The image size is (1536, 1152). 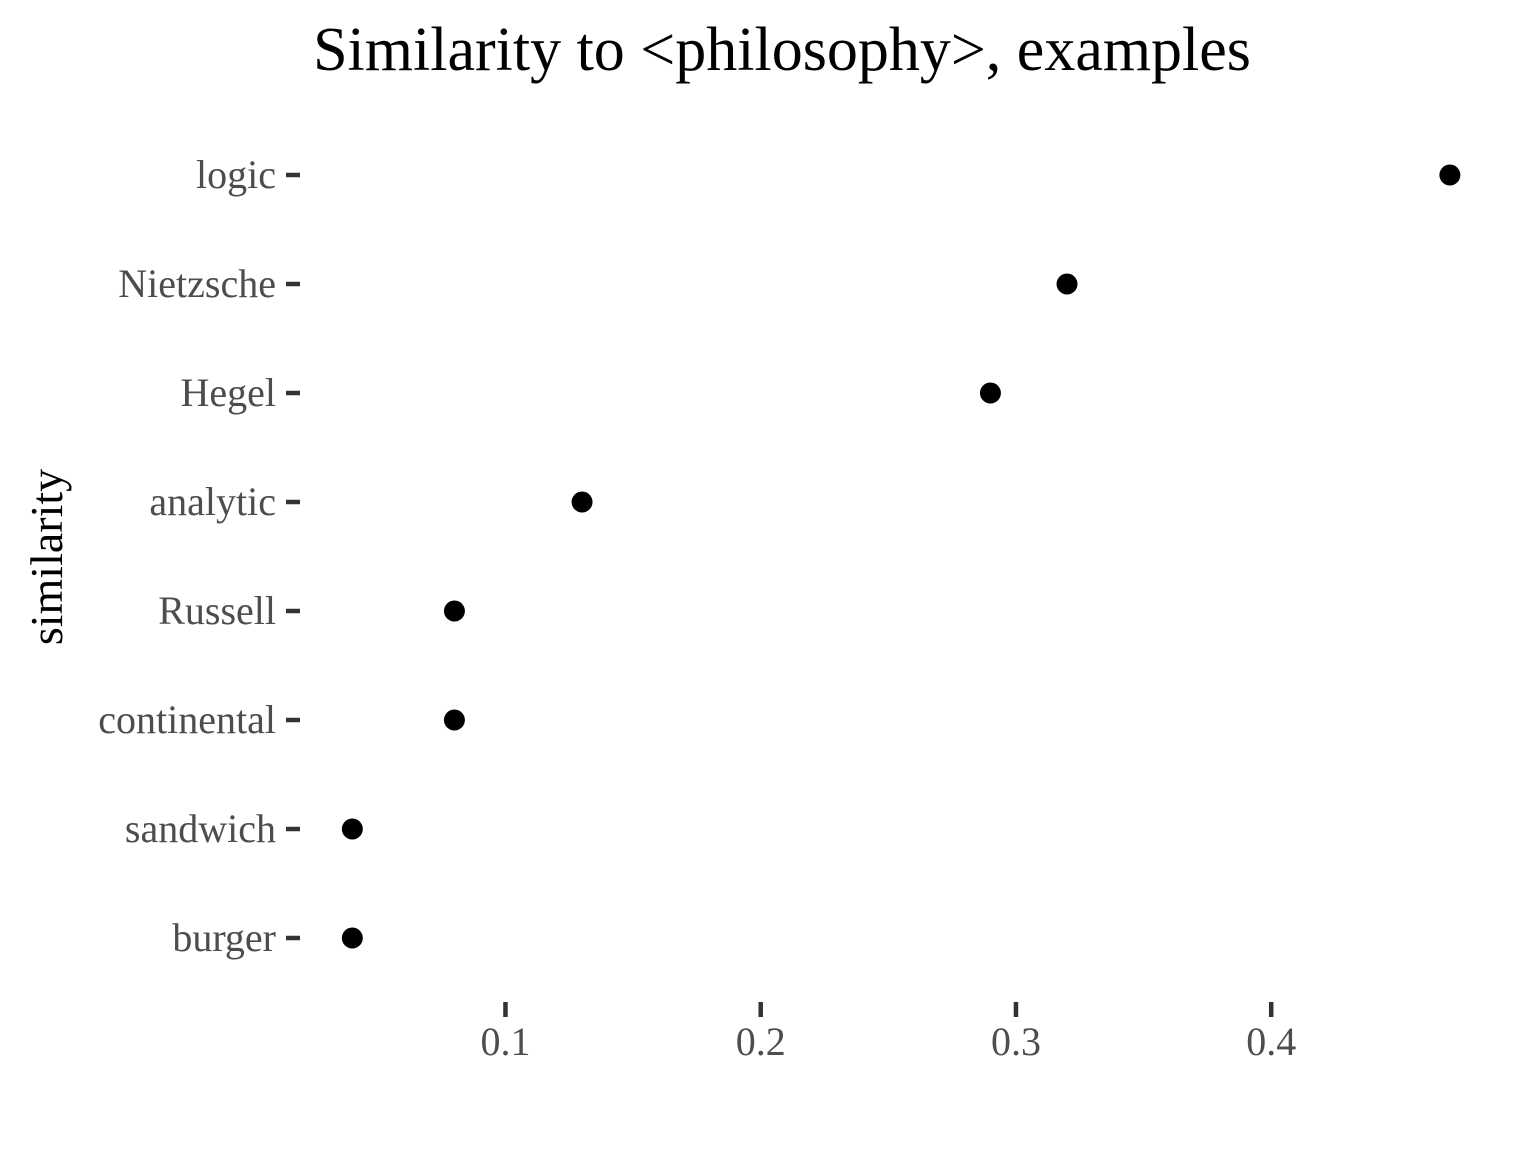 I want to click on y-tick-label-hegel: Hegel, so click(x=228, y=392).